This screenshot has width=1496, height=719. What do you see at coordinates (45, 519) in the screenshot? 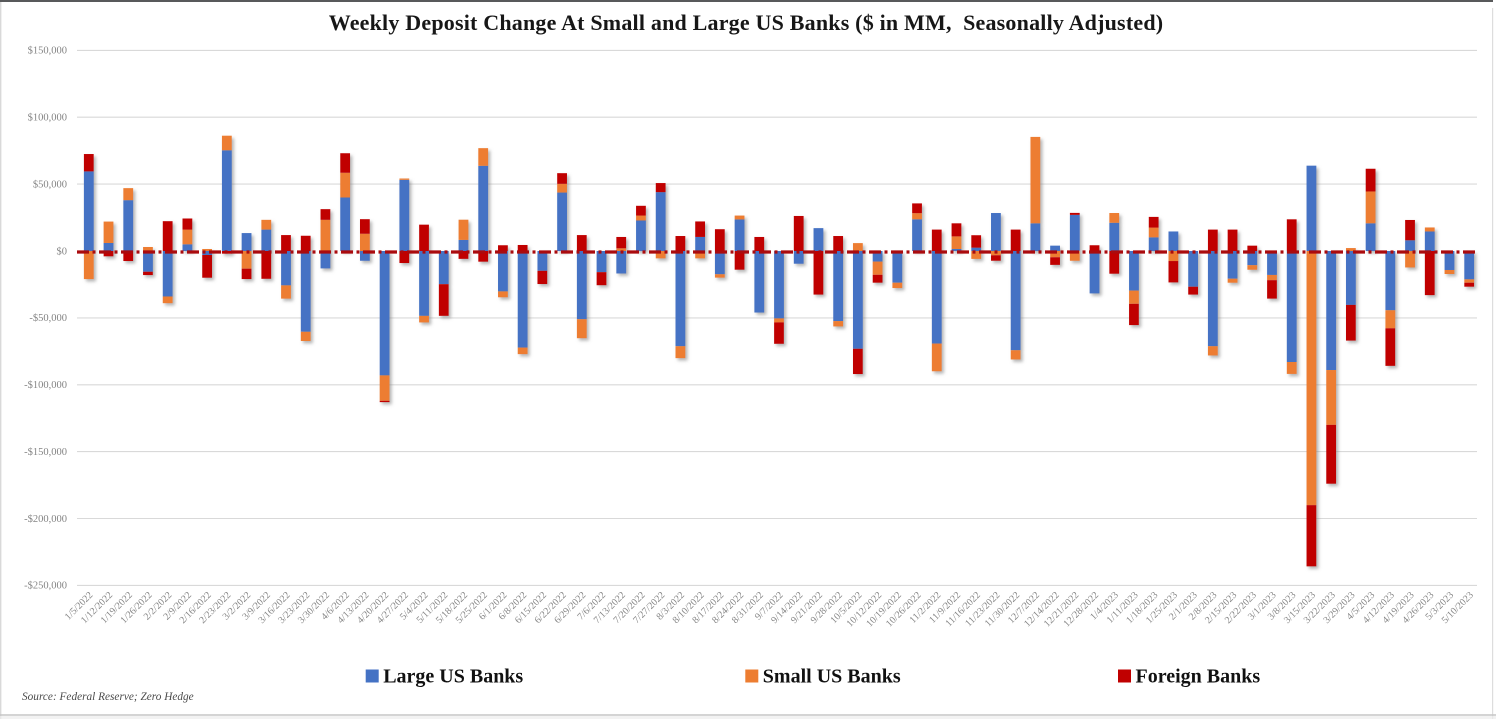
I see `svg-text: -$200,000` at bounding box center [45, 519].